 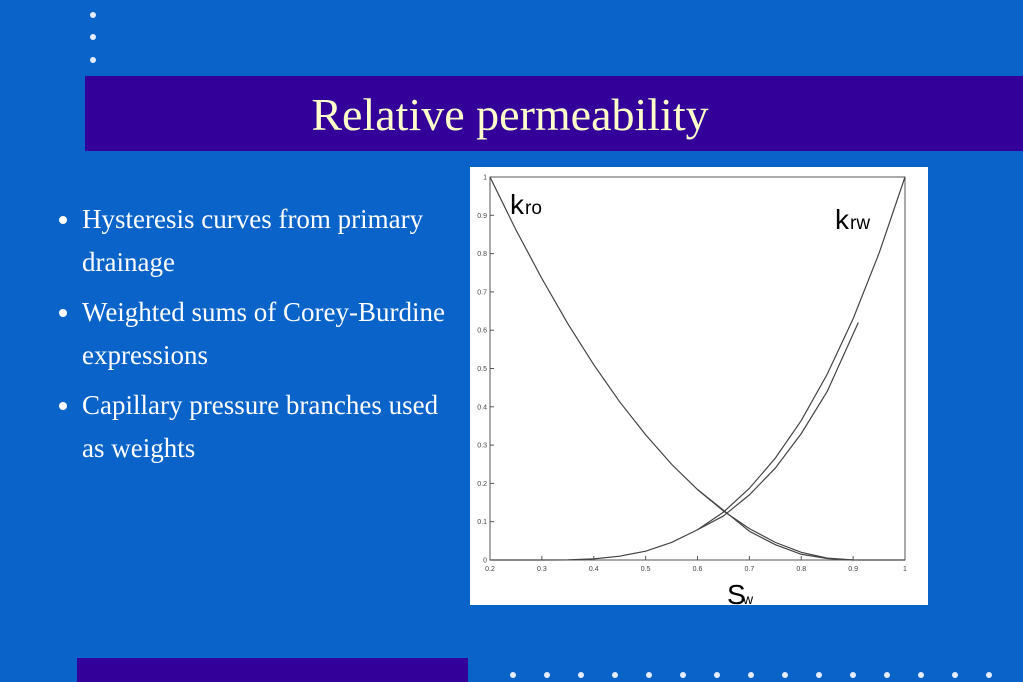 I want to click on y-tick-label: 0.3, so click(x=482, y=446).